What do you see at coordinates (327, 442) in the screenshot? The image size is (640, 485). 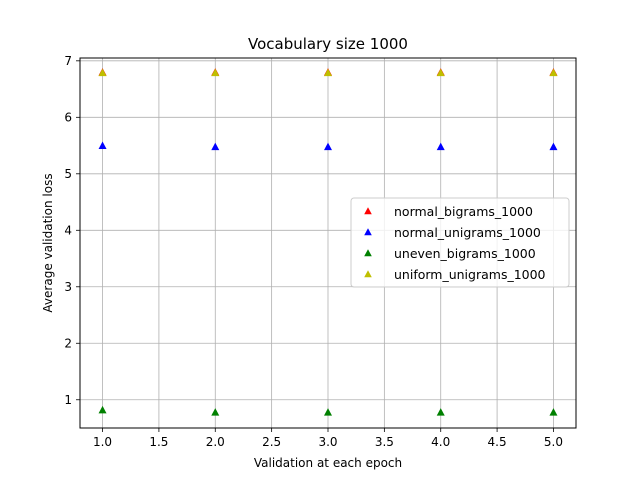 I see `x-tick-label: 3.0` at bounding box center [327, 442].